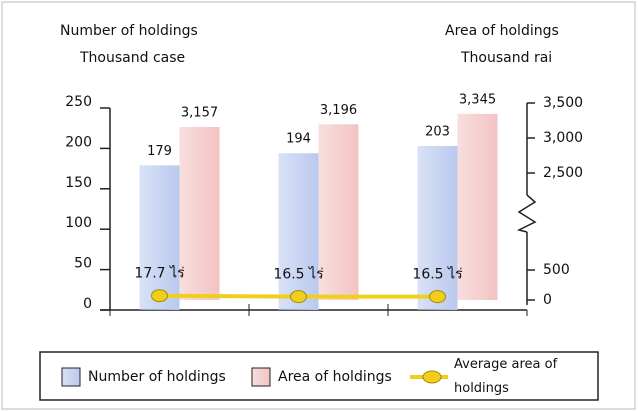  Describe the element at coordinates (526, 213) in the screenshot. I see `axis-break` at that location.